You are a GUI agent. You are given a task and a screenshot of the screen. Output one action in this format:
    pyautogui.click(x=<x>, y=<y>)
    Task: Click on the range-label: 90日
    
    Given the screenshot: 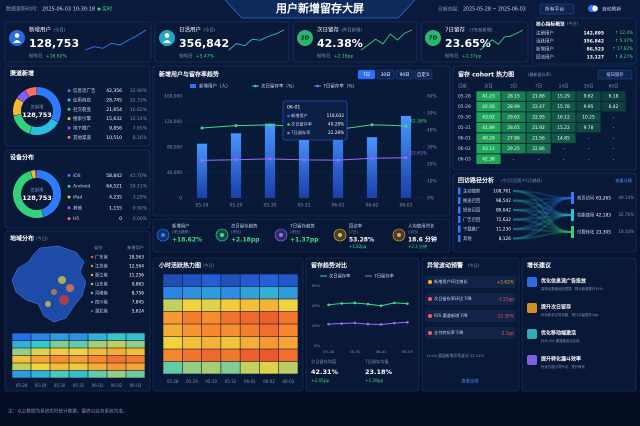 What is the action you would take?
    pyautogui.click(x=405, y=75)
    